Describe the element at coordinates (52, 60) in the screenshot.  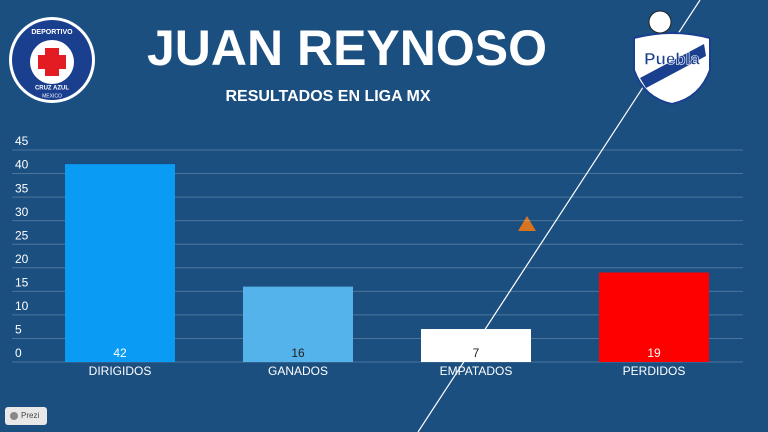
I see `logo-cruz-azul: DEPORTIVO CRUZ AZUL MEXICO` at that location.